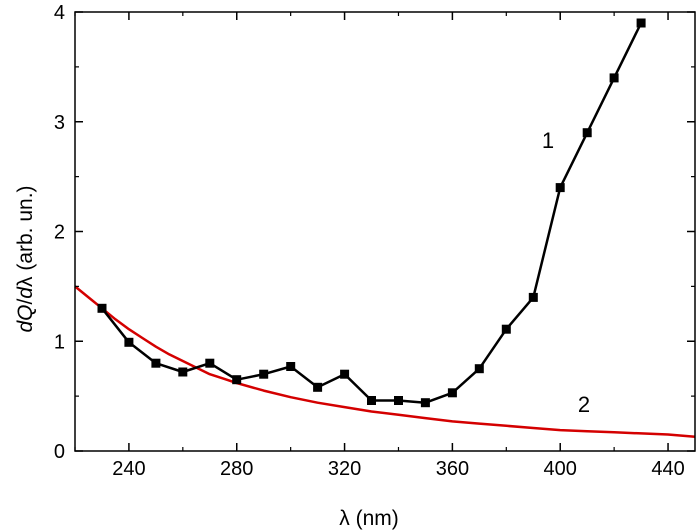 The image size is (700, 532). What do you see at coordinates (560, 469) in the screenshot?
I see `x-tick-label: 400` at bounding box center [560, 469].